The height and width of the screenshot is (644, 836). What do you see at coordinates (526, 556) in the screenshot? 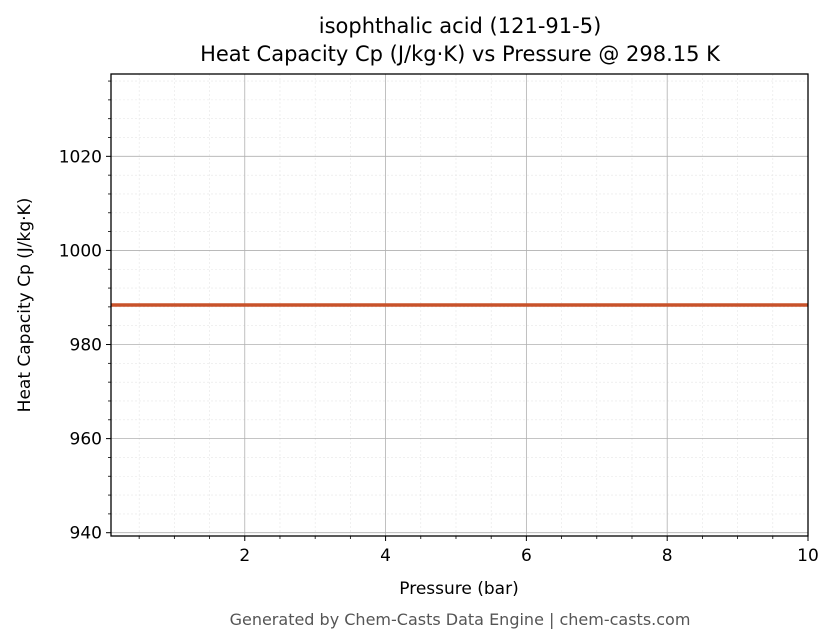
I see `x-tick-label: 6` at bounding box center [526, 556].